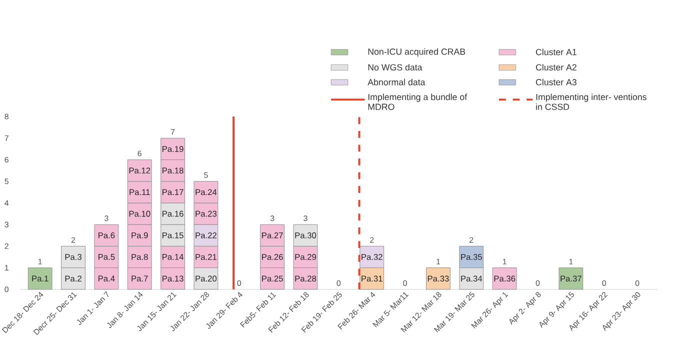 This screenshot has height=360, width=685. I want to click on data-label: Pa.24, so click(206, 191).